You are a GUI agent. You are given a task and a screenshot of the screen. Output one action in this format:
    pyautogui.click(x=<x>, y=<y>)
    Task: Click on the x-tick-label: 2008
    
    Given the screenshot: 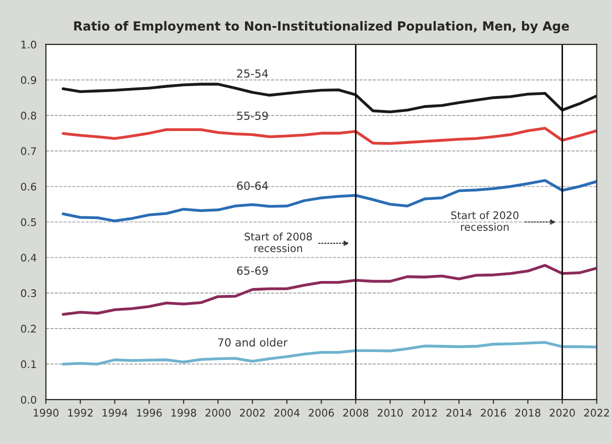 What is the action you would take?
    pyautogui.click(x=355, y=412)
    